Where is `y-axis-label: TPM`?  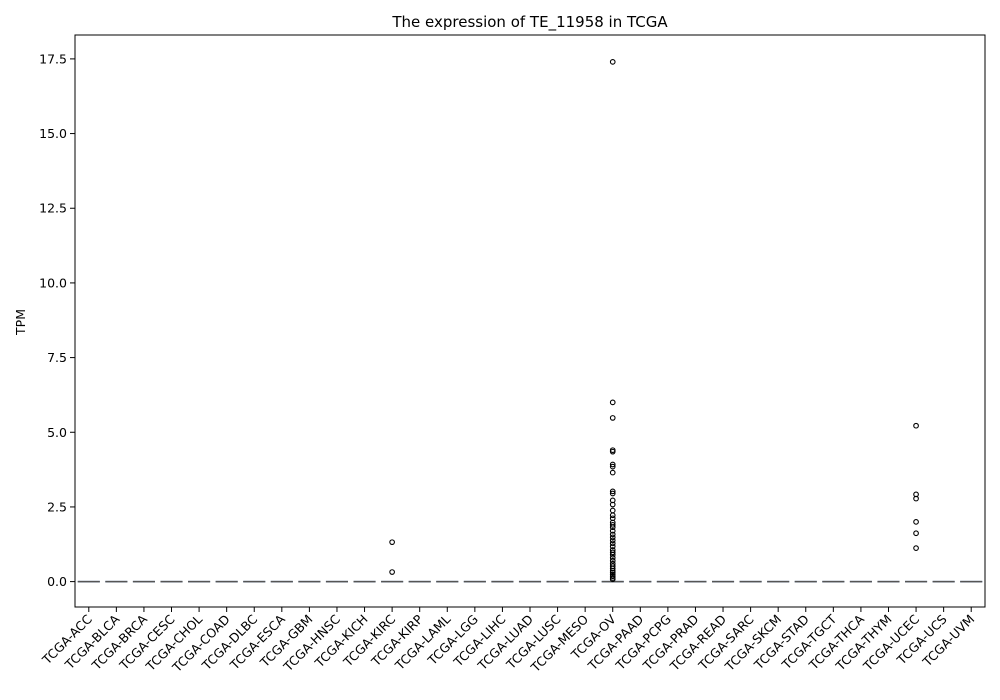
y-axis-label: TPM is located at coordinates (20, 322).